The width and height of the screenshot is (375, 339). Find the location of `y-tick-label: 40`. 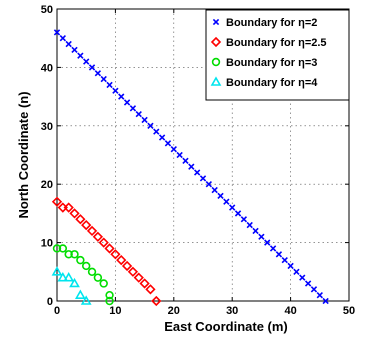

y-tick-label: 40 is located at coordinates (47, 68).